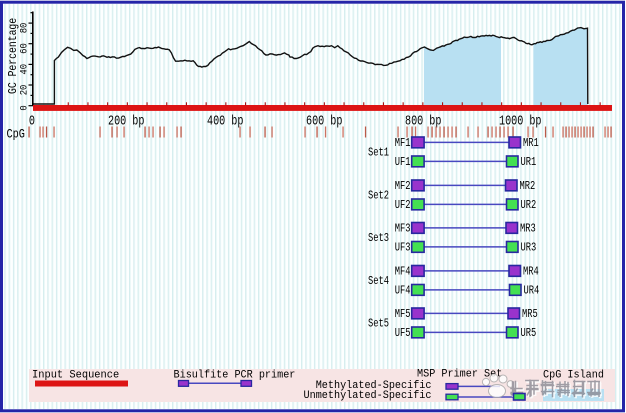  Describe the element at coordinates (529, 163) in the screenshot. I see `svg-text: UR1` at that location.